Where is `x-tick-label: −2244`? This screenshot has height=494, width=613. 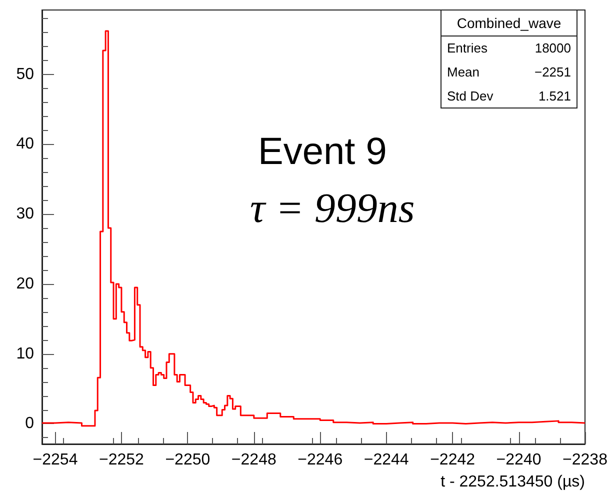 x-tick-label: −2244 is located at coordinates (386, 460).